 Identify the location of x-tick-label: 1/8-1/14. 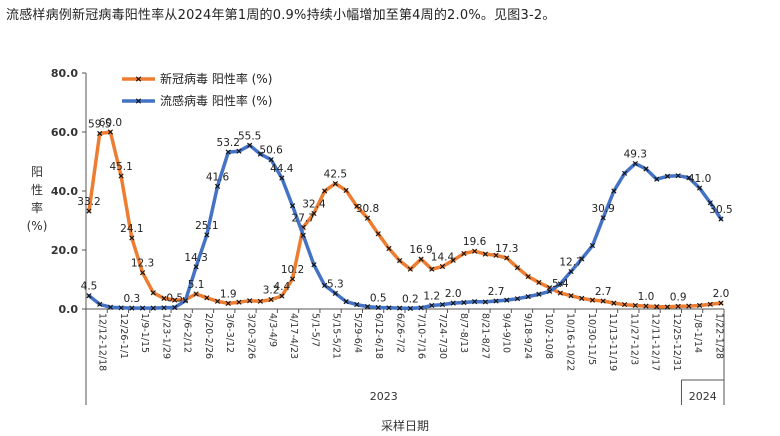
(697, 333).